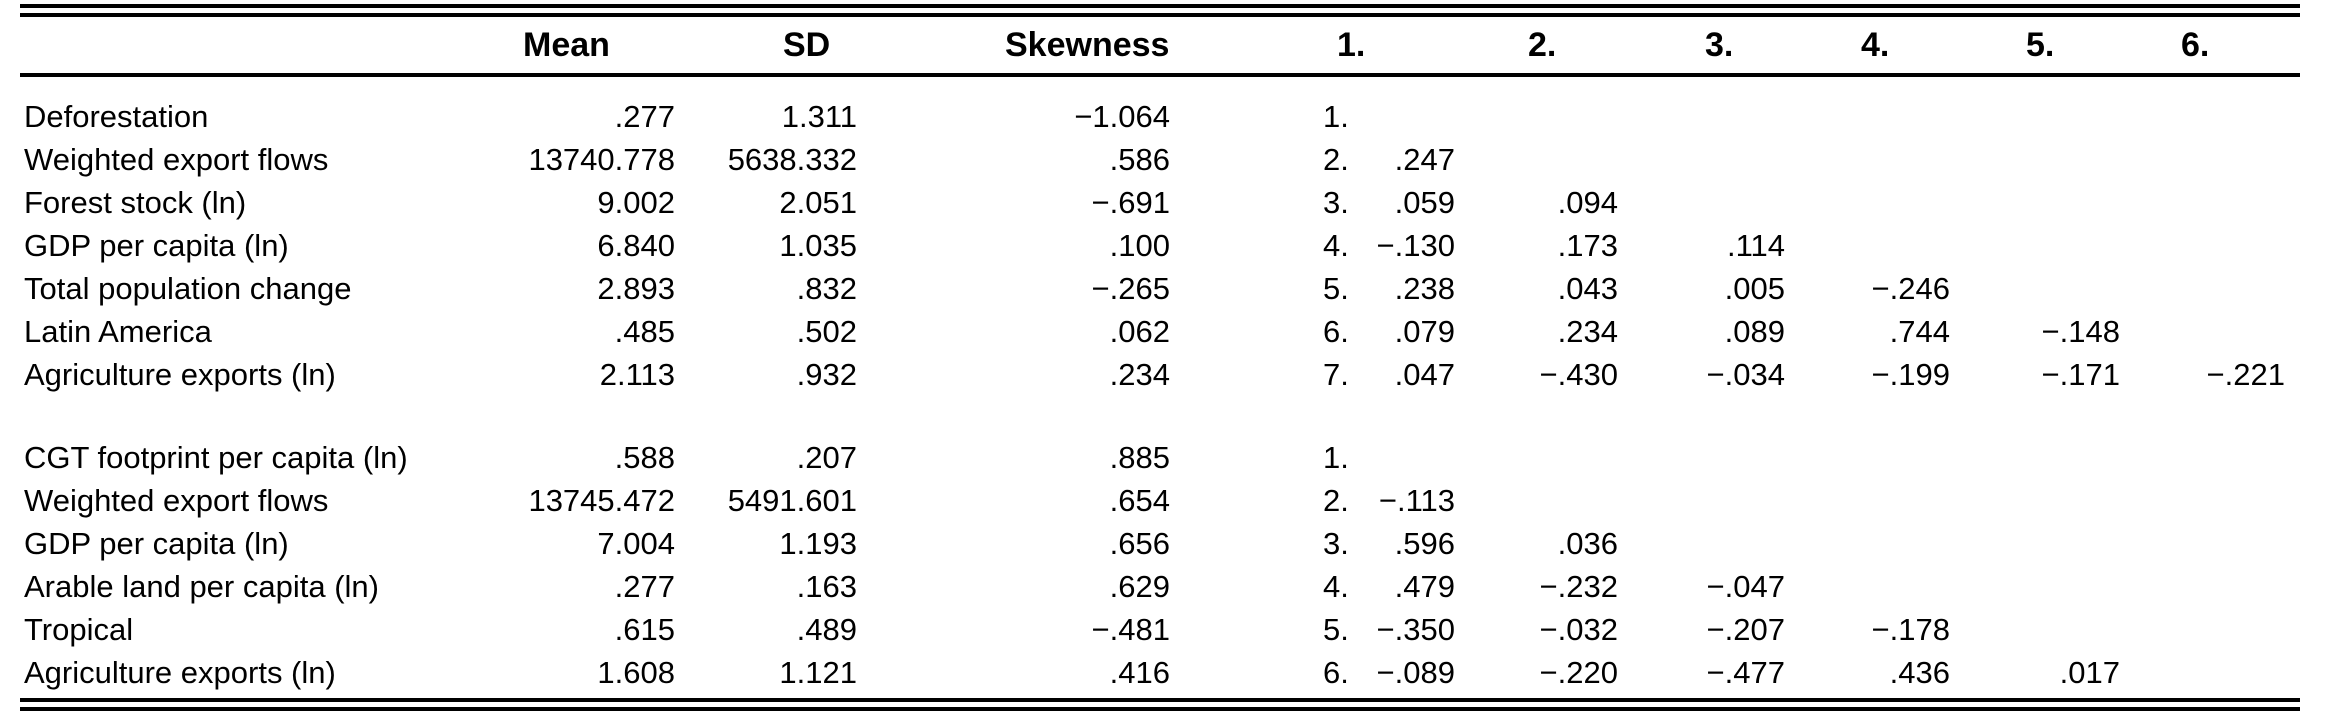  Describe the element at coordinates (1424, 202) in the screenshot. I see `corr-1-value: .059` at that location.